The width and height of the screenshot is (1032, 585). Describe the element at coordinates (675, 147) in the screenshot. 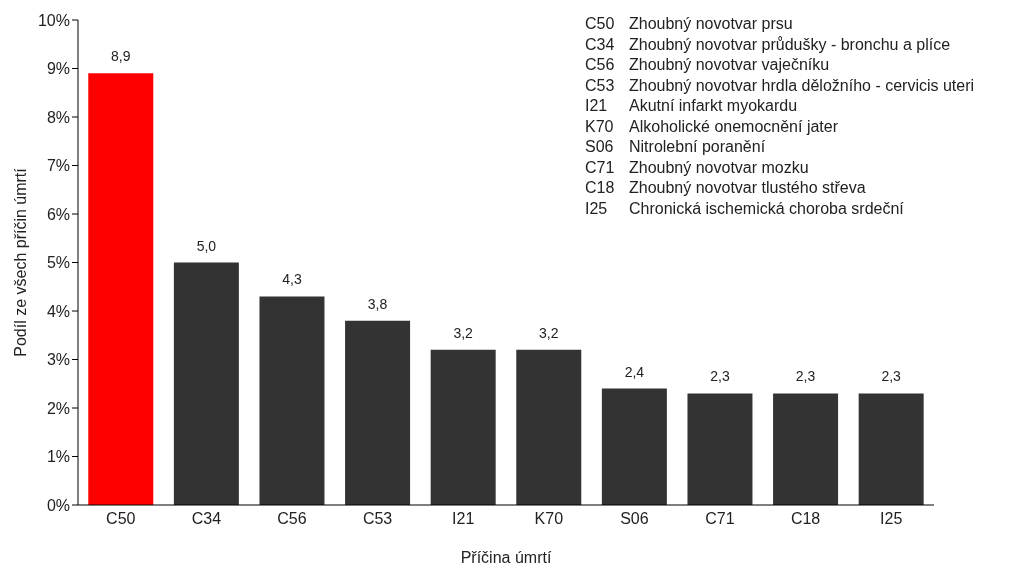

I see `annotation: S06 Nitrolební poranění` at that location.